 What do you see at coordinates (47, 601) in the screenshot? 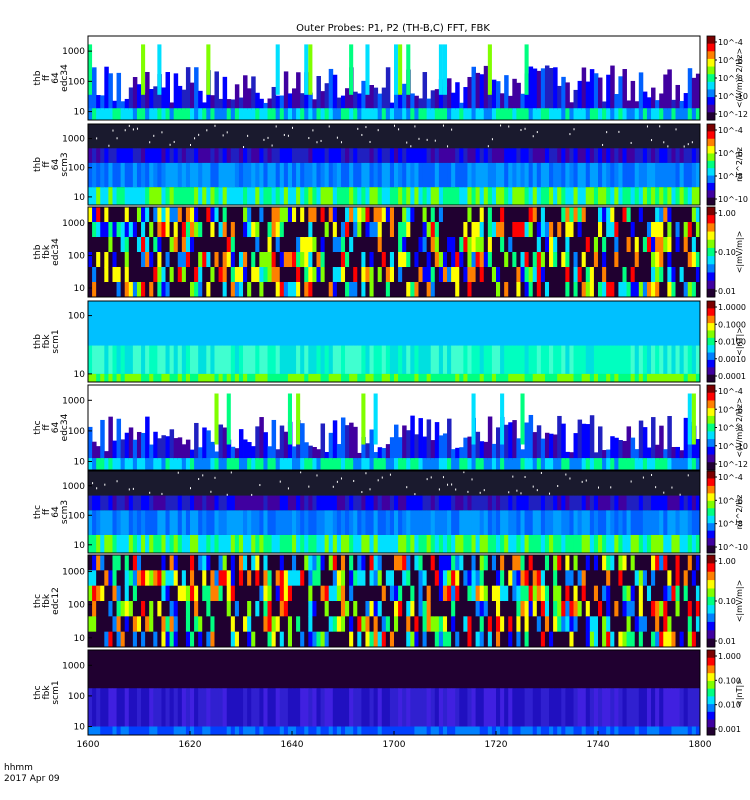
I see `panel-label: thc fbk edc12` at bounding box center [47, 601].